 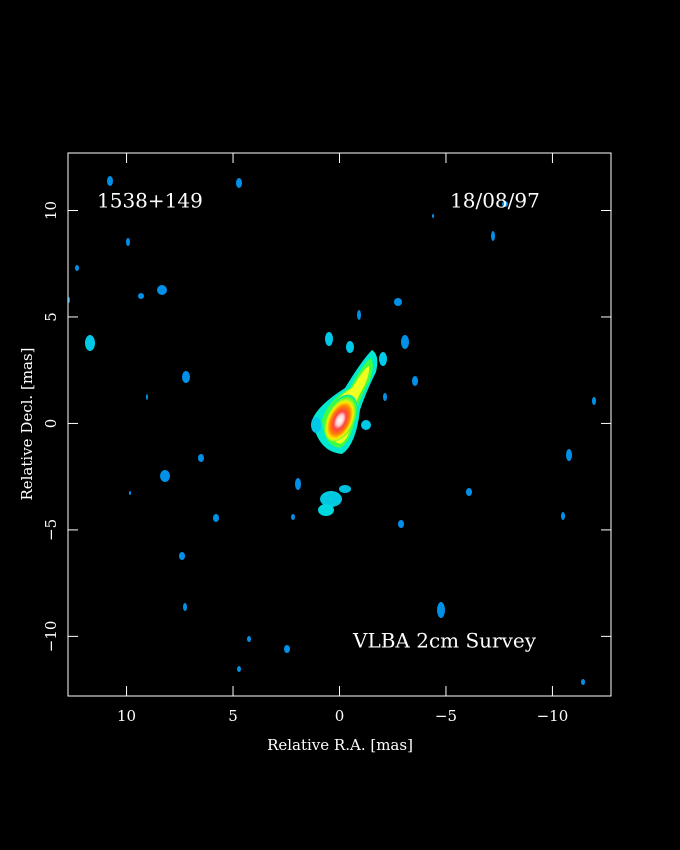 What do you see at coordinates (51, 530) in the screenshot?
I see `y-tick-label: −5` at bounding box center [51, 530].